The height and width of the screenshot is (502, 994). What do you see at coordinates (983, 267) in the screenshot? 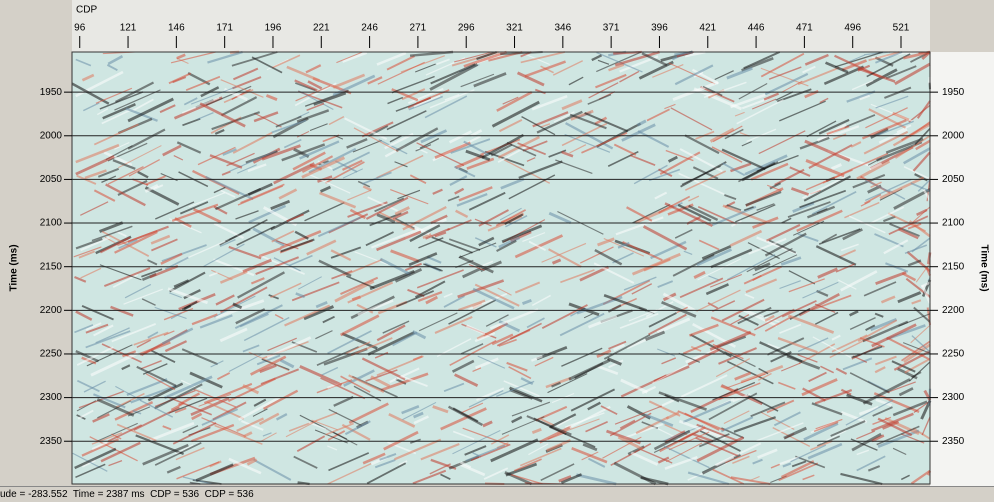
I see `y-axis-label-right: Time (ms)` at bounding box center [983, 267].